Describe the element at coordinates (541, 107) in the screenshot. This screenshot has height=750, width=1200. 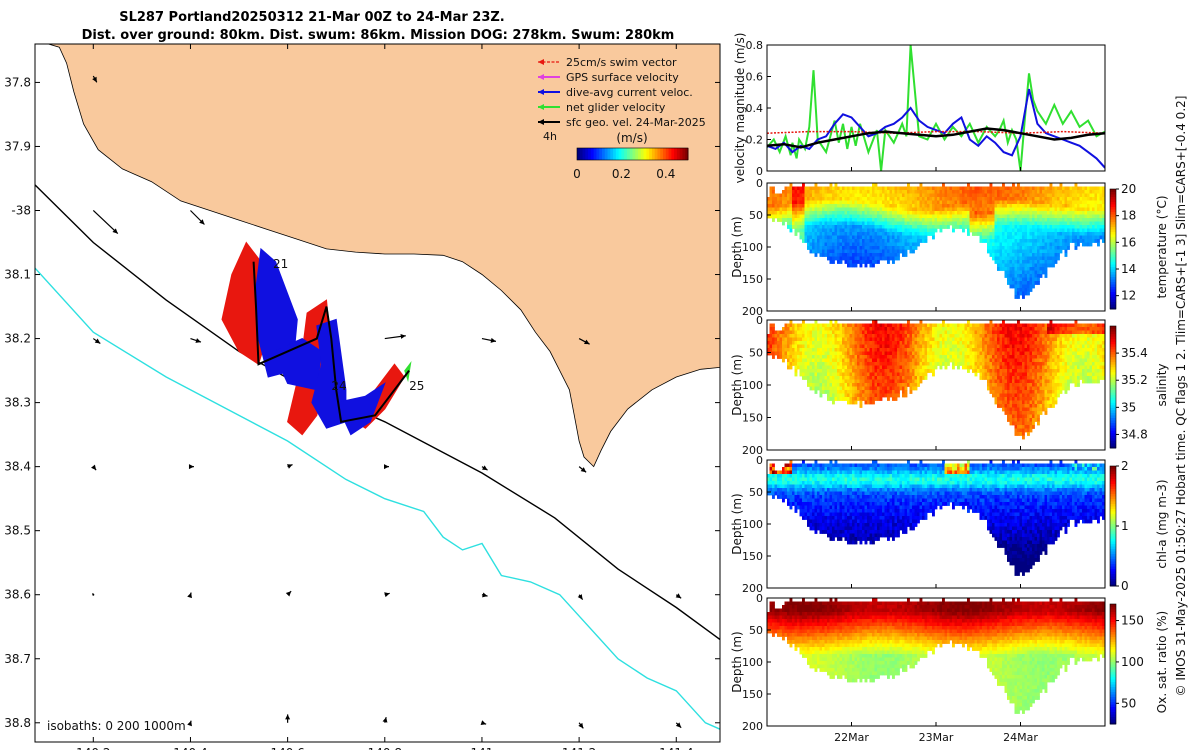
I see `legend-arrowhead` at that location.